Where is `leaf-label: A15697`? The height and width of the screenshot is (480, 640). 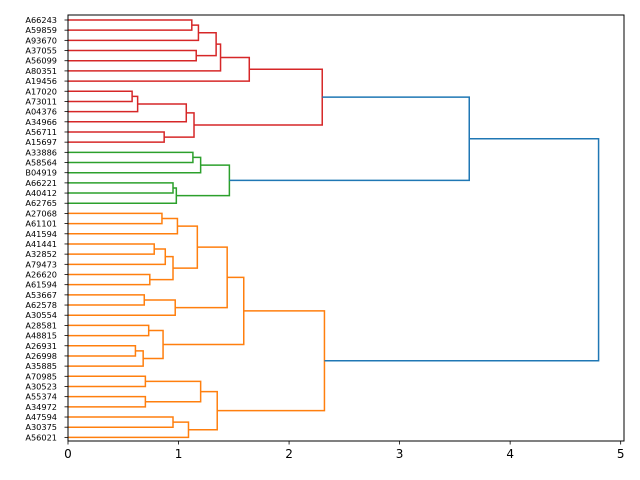
leaf-label: A15697 is located at coordinates (41, 142).